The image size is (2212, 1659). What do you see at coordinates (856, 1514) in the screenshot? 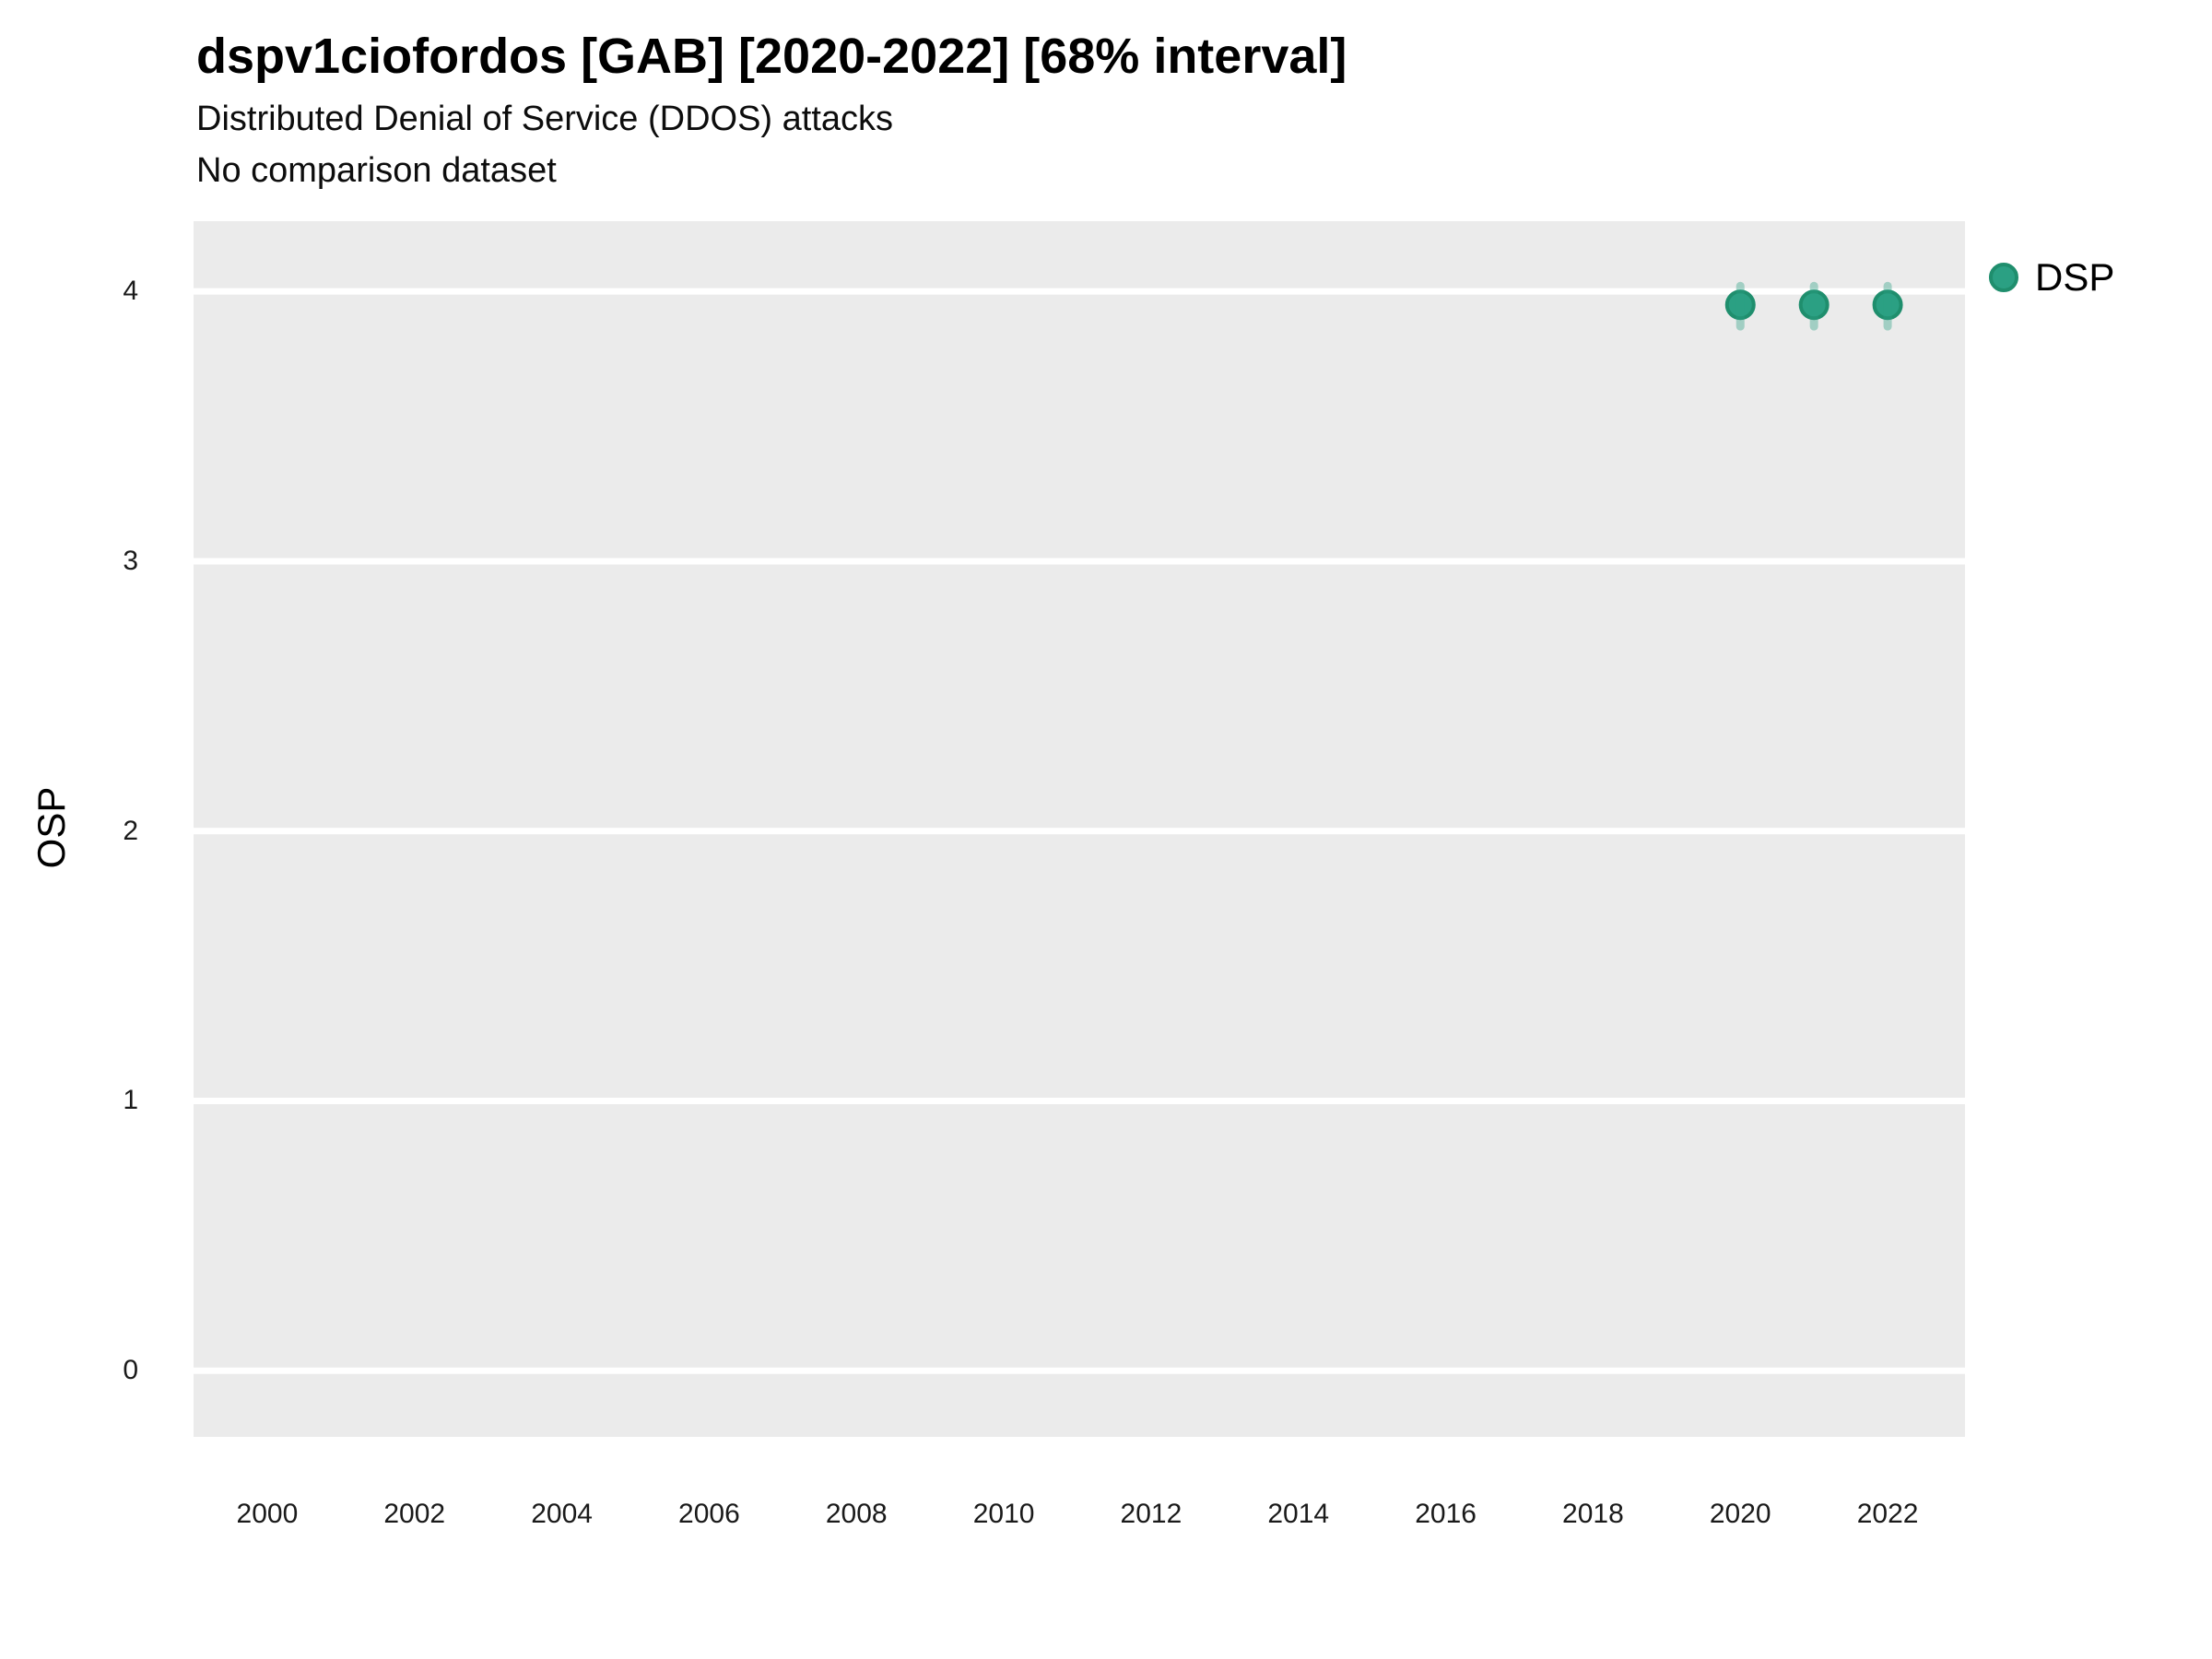
I see `x-tick-label: 2008` at bounding box center [856, 1514].